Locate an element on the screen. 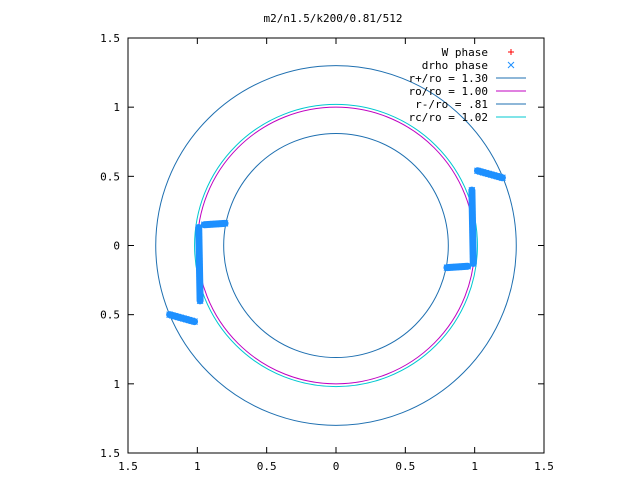 The width and height of the screenshot is (640, 480). y-tick-label: 0 is located at coordinates (116, 246).